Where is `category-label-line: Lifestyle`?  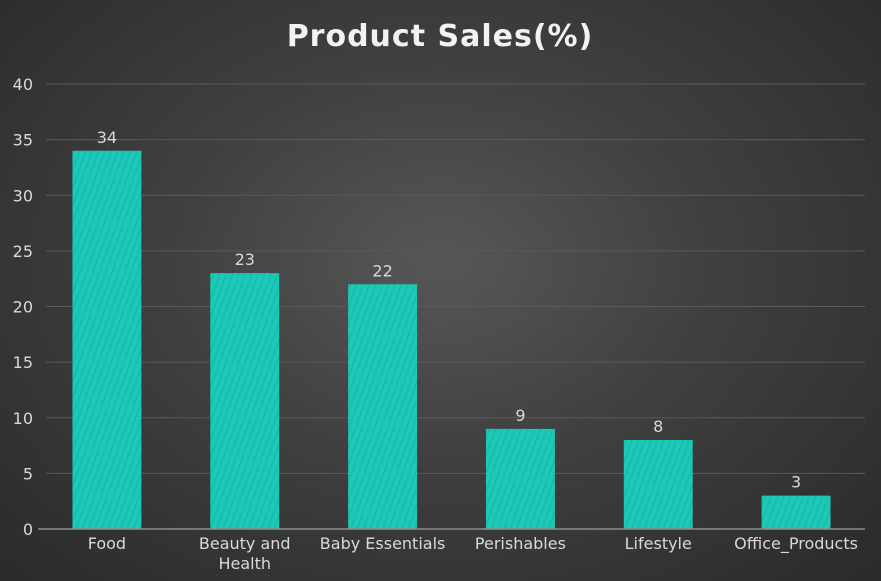
category-label-line: Lifestyle is located at coordinates (658, 543).